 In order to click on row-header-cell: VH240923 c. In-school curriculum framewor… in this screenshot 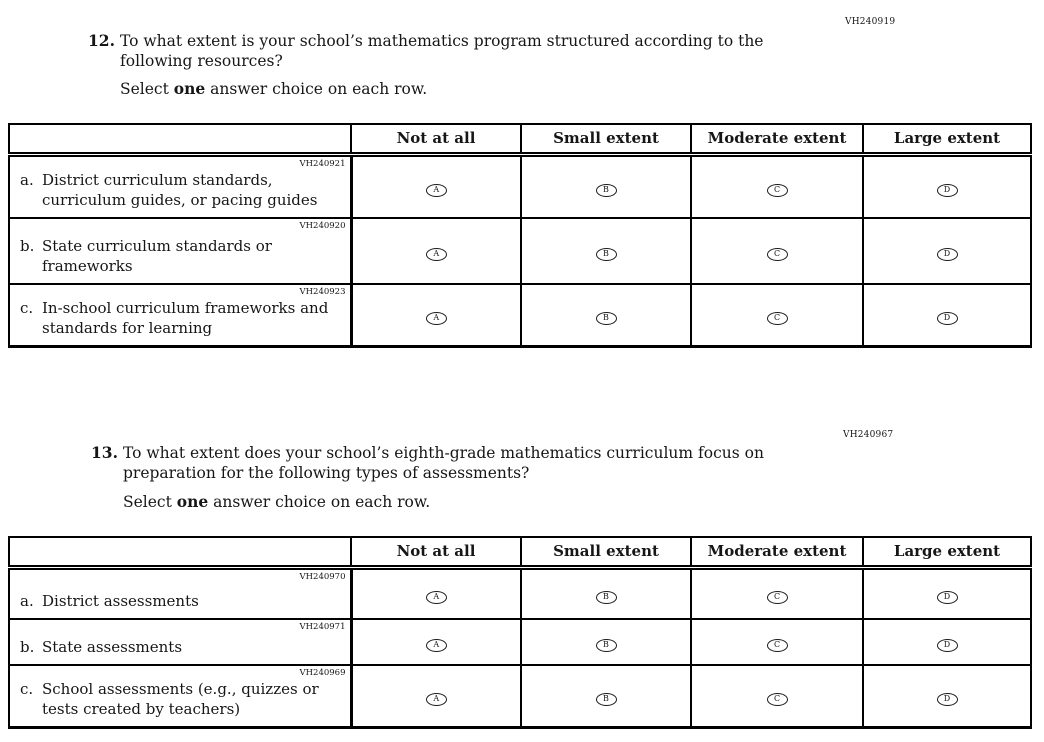, I will do `click(180, 315)`.